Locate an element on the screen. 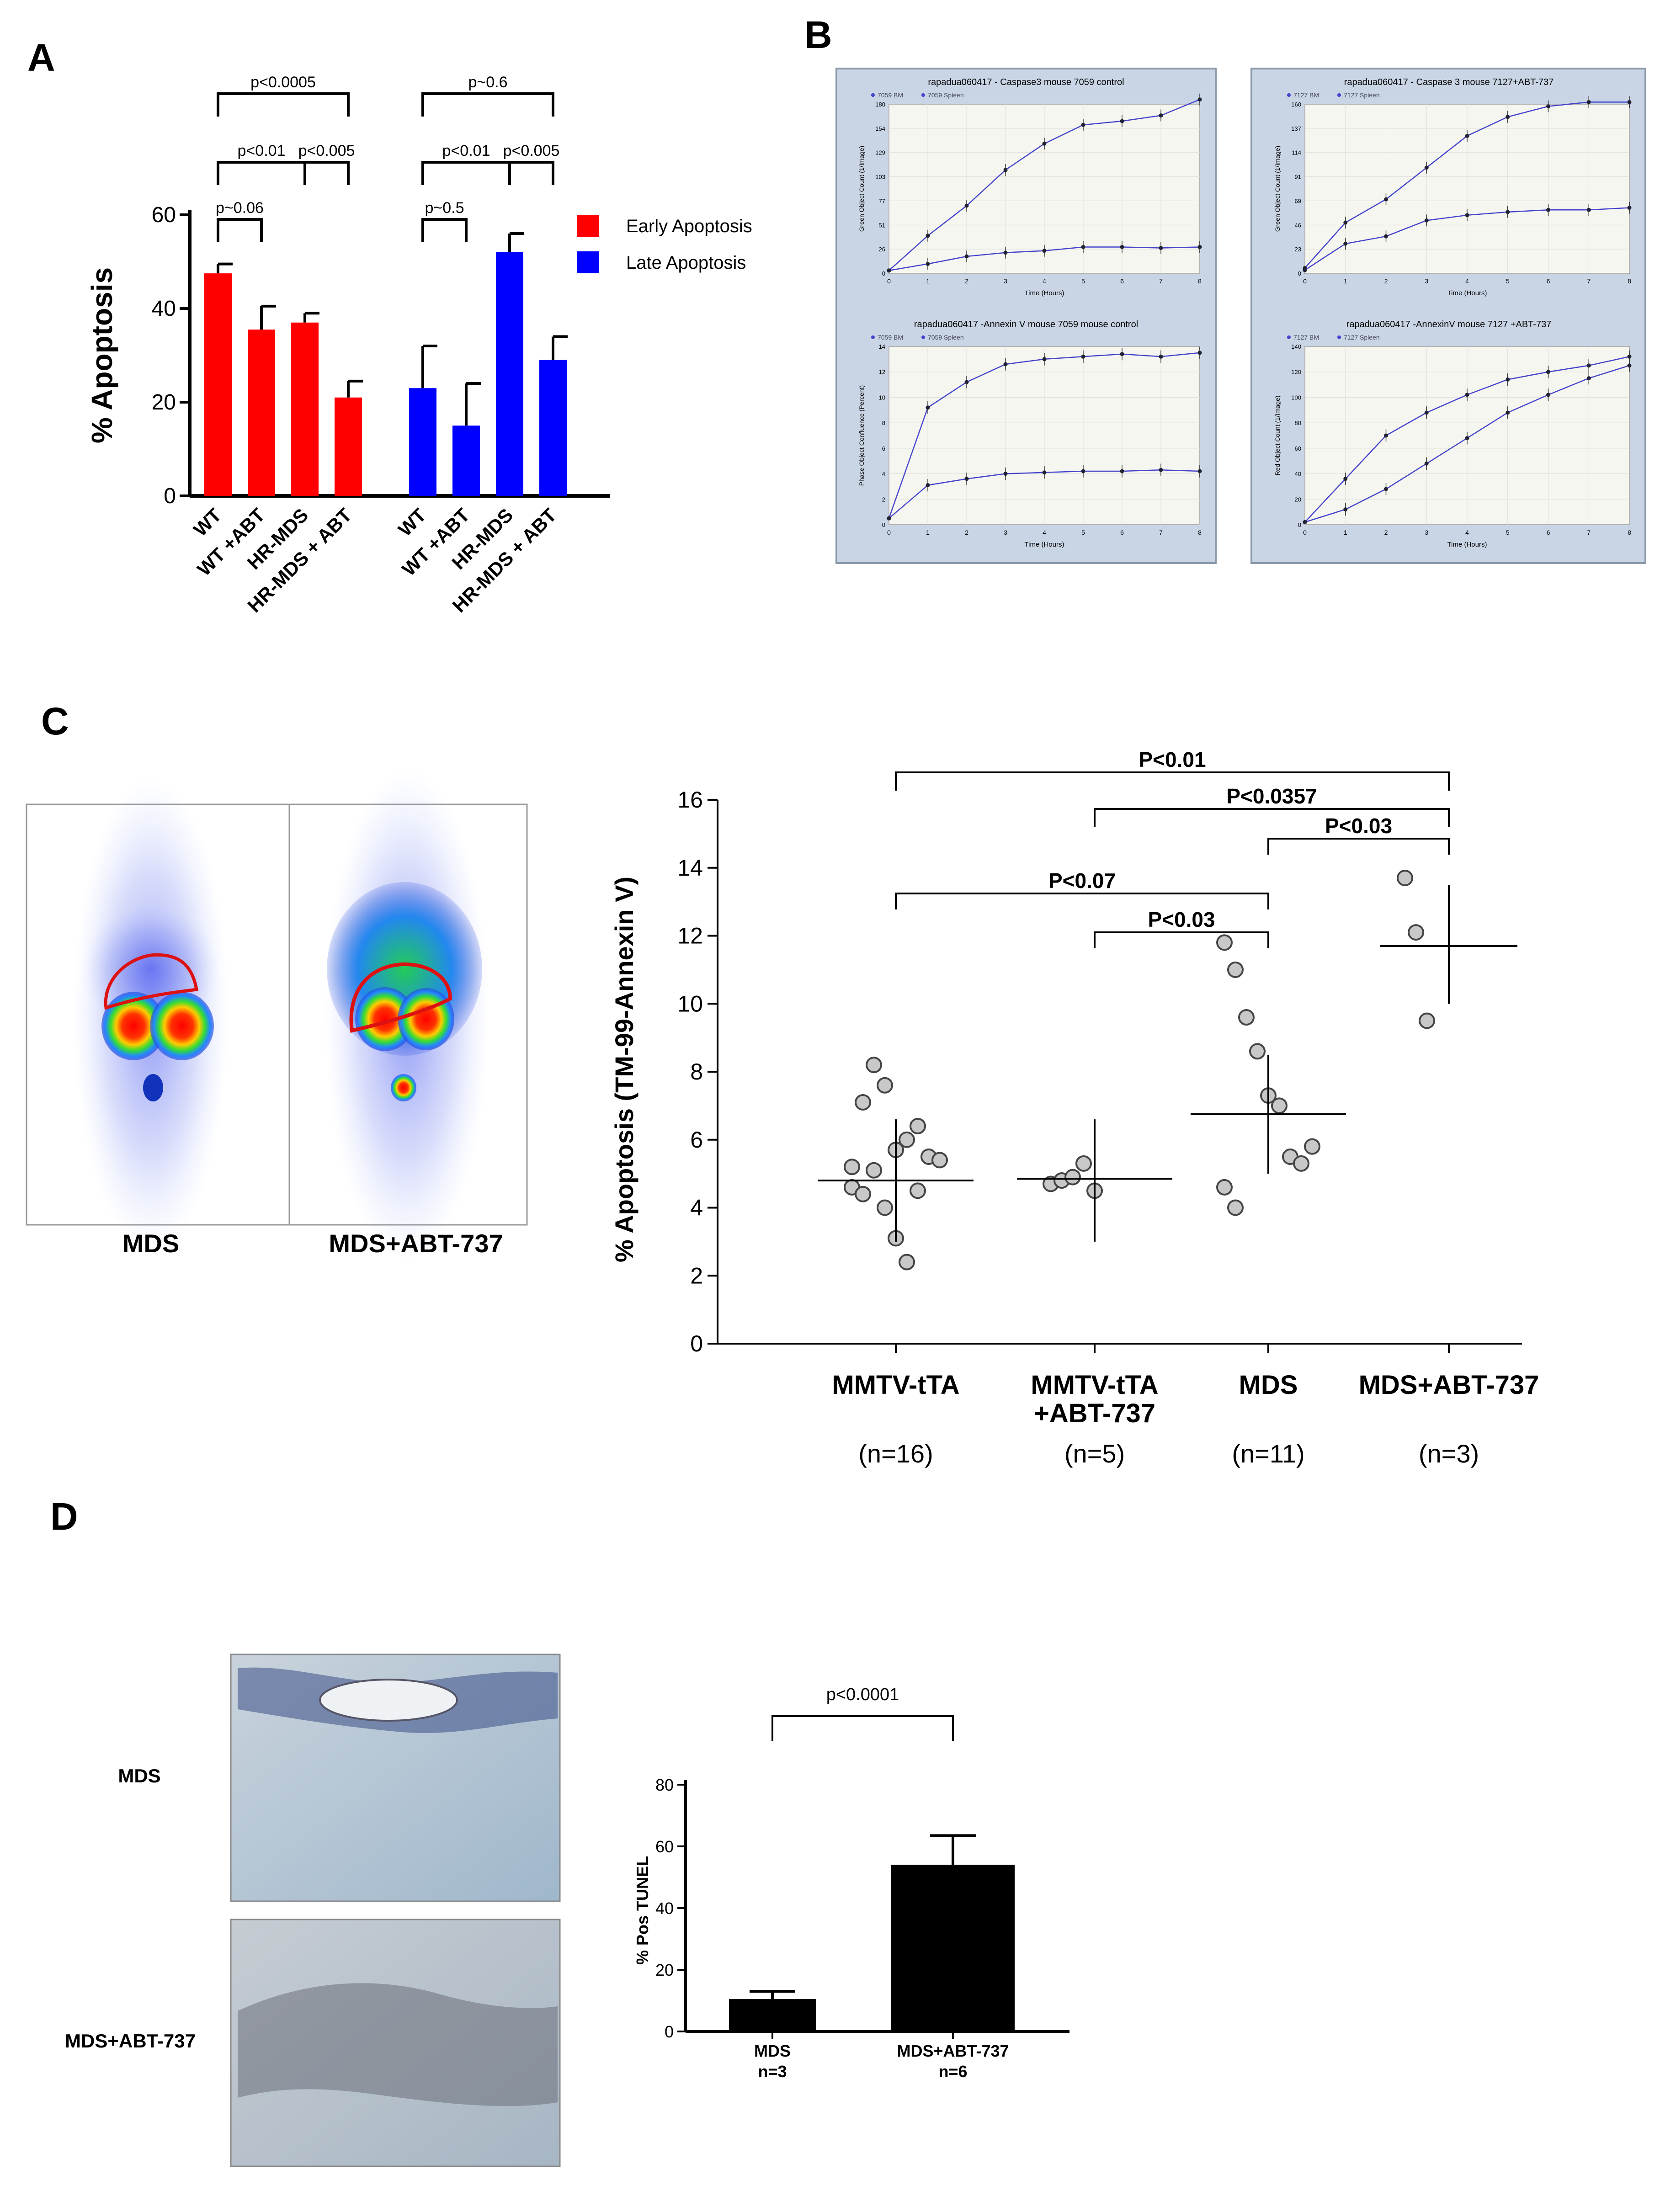  scan-mds-kidney-left is located at coordinates (133, 1026).